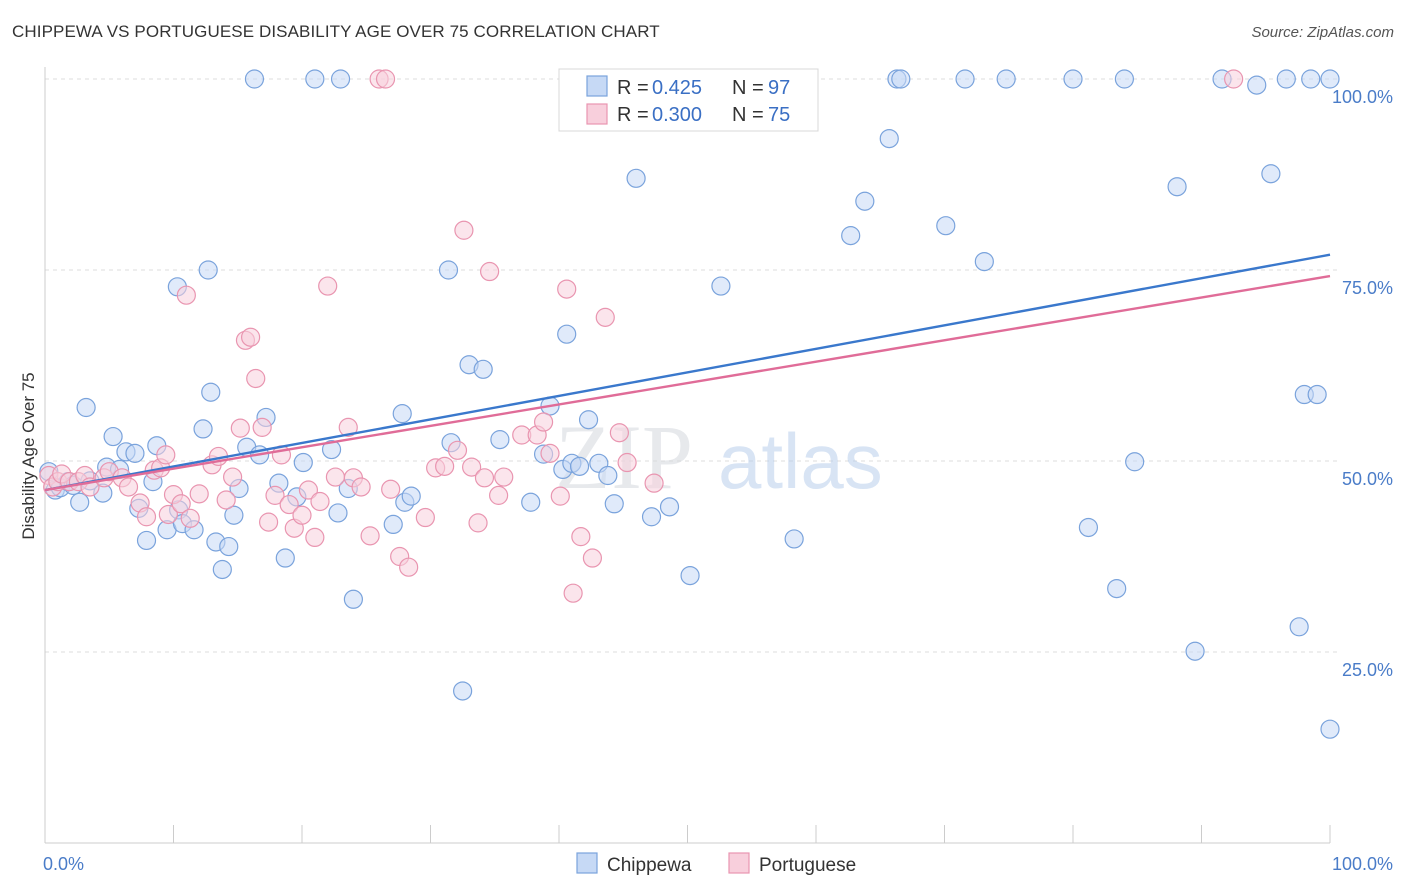  Describe the element at coordinates (779, 115) in the screenshot. I see `legend-n-value-1: 75` at that location.